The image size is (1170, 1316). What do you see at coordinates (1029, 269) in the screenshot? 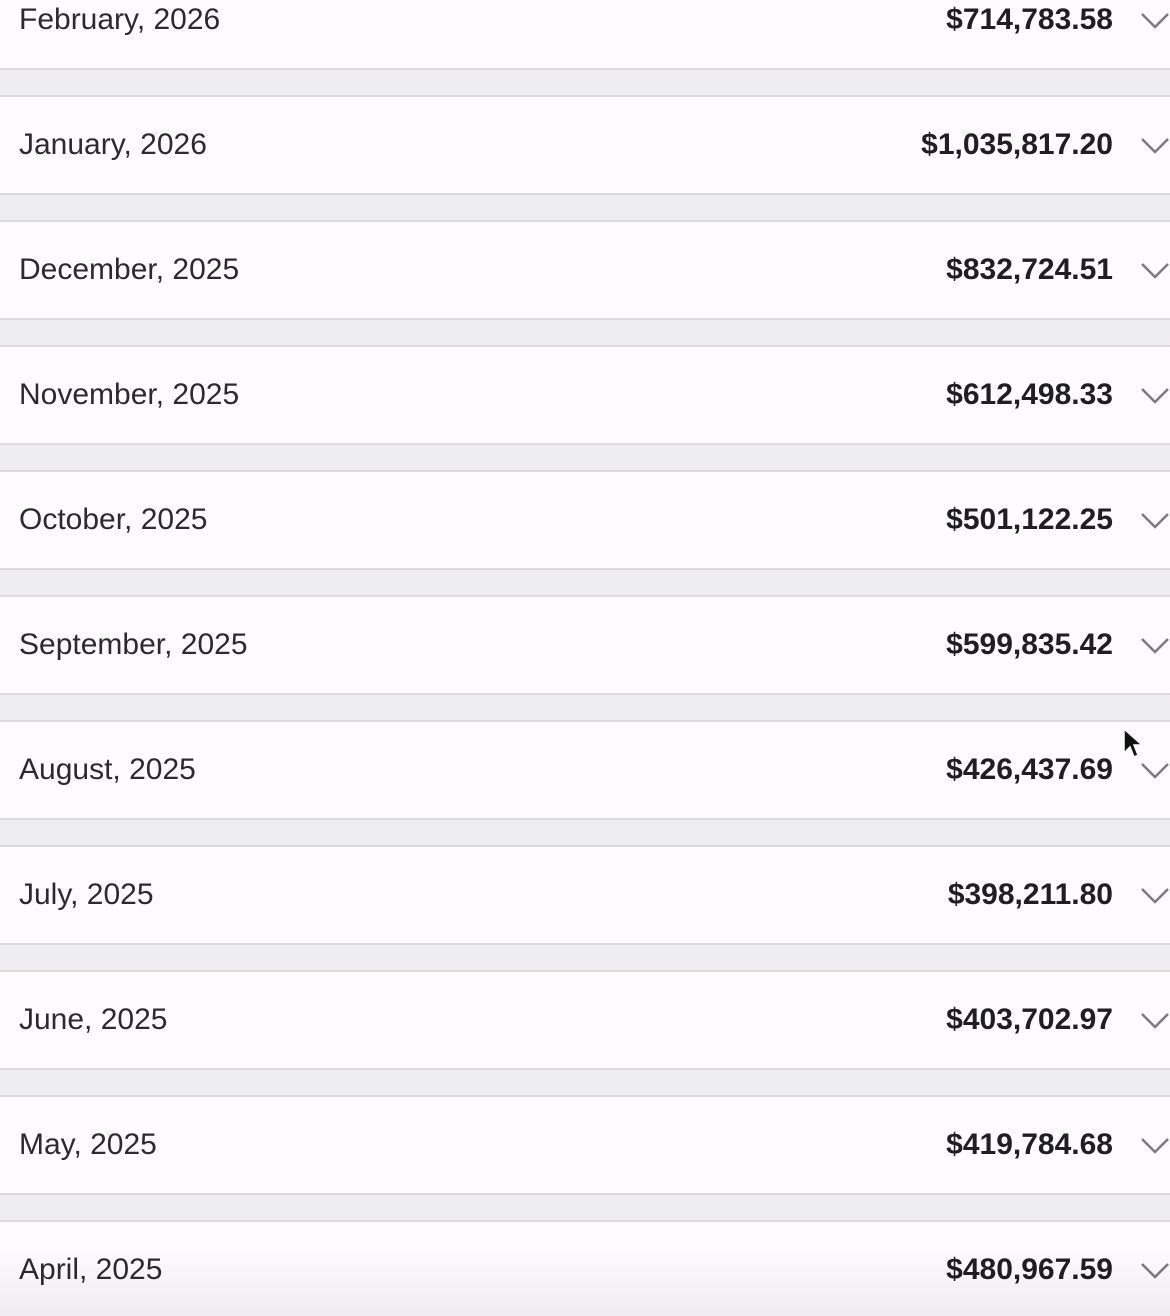
I see `month-total: $832,724.51` at bounding box center [1029, 269].